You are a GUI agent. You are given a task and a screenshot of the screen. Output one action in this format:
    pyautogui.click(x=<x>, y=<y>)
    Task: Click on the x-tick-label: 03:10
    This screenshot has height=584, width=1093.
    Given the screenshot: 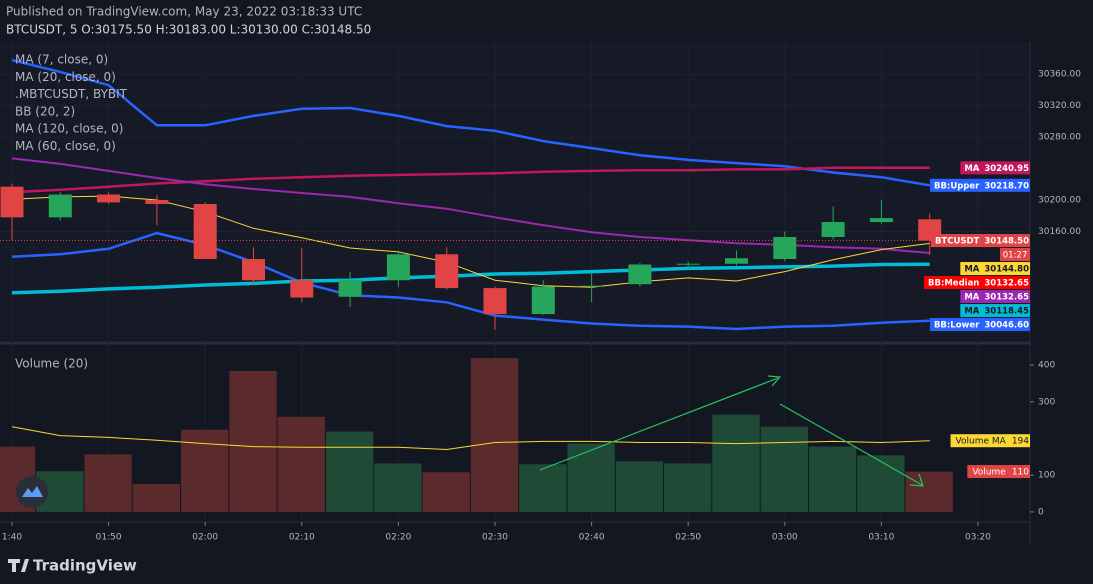 What is the action you would take?
    pyautogui.click(x=881, y=538)
    